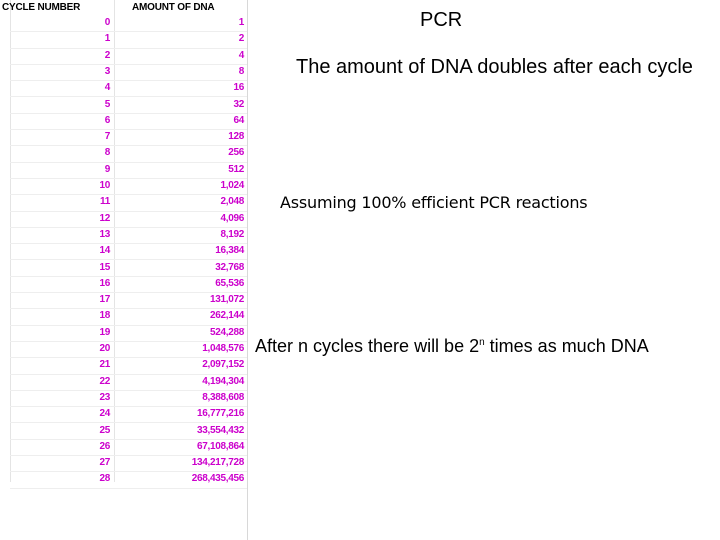  I want to click on dna-amount-cell: 67,108,864, so click(220, 446).